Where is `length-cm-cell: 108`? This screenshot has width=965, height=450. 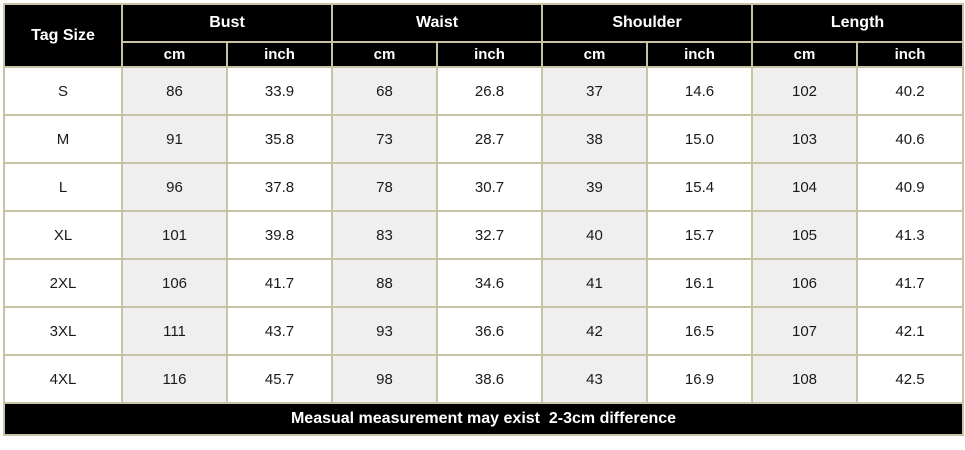 length-cm-cell: 108 is located at coordinates (805, 379).